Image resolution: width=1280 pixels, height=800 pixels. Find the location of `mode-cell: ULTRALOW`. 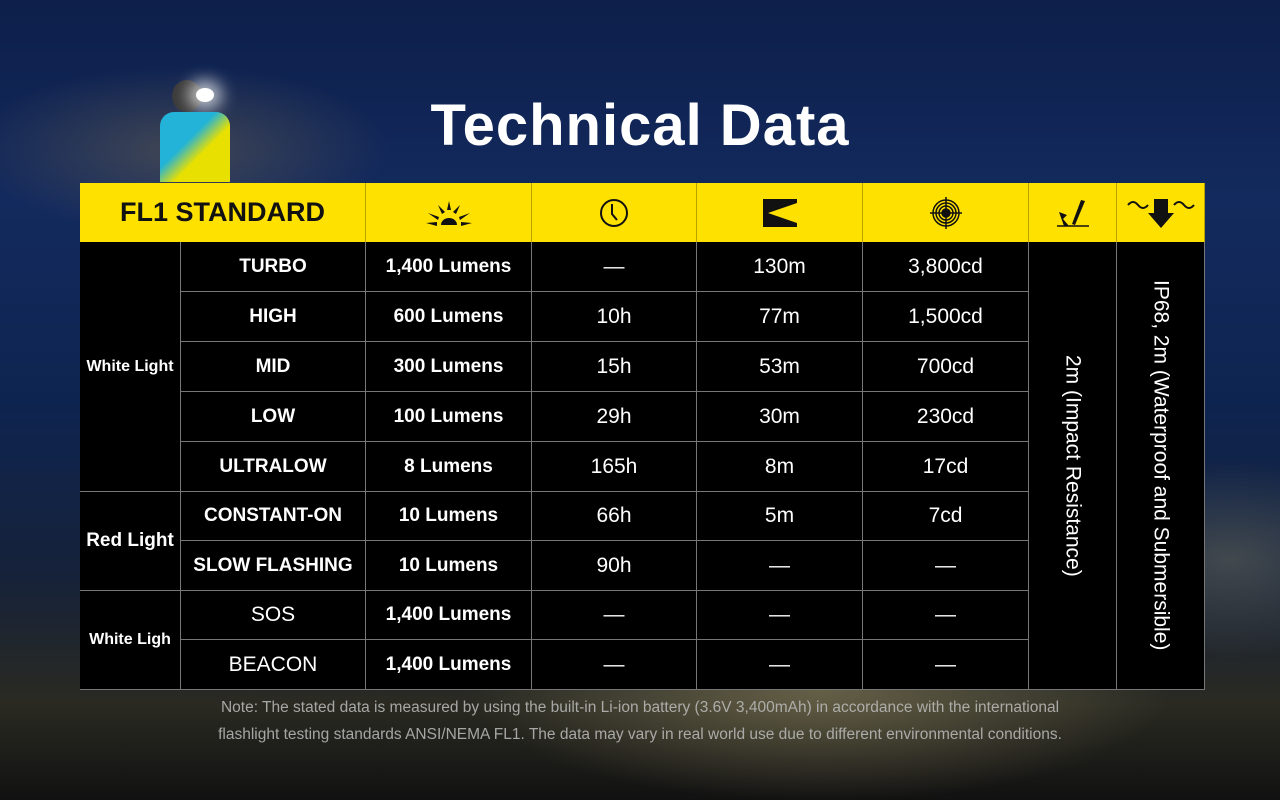

mode-cell: ULTRALOW is located at coordinates (273, 467).